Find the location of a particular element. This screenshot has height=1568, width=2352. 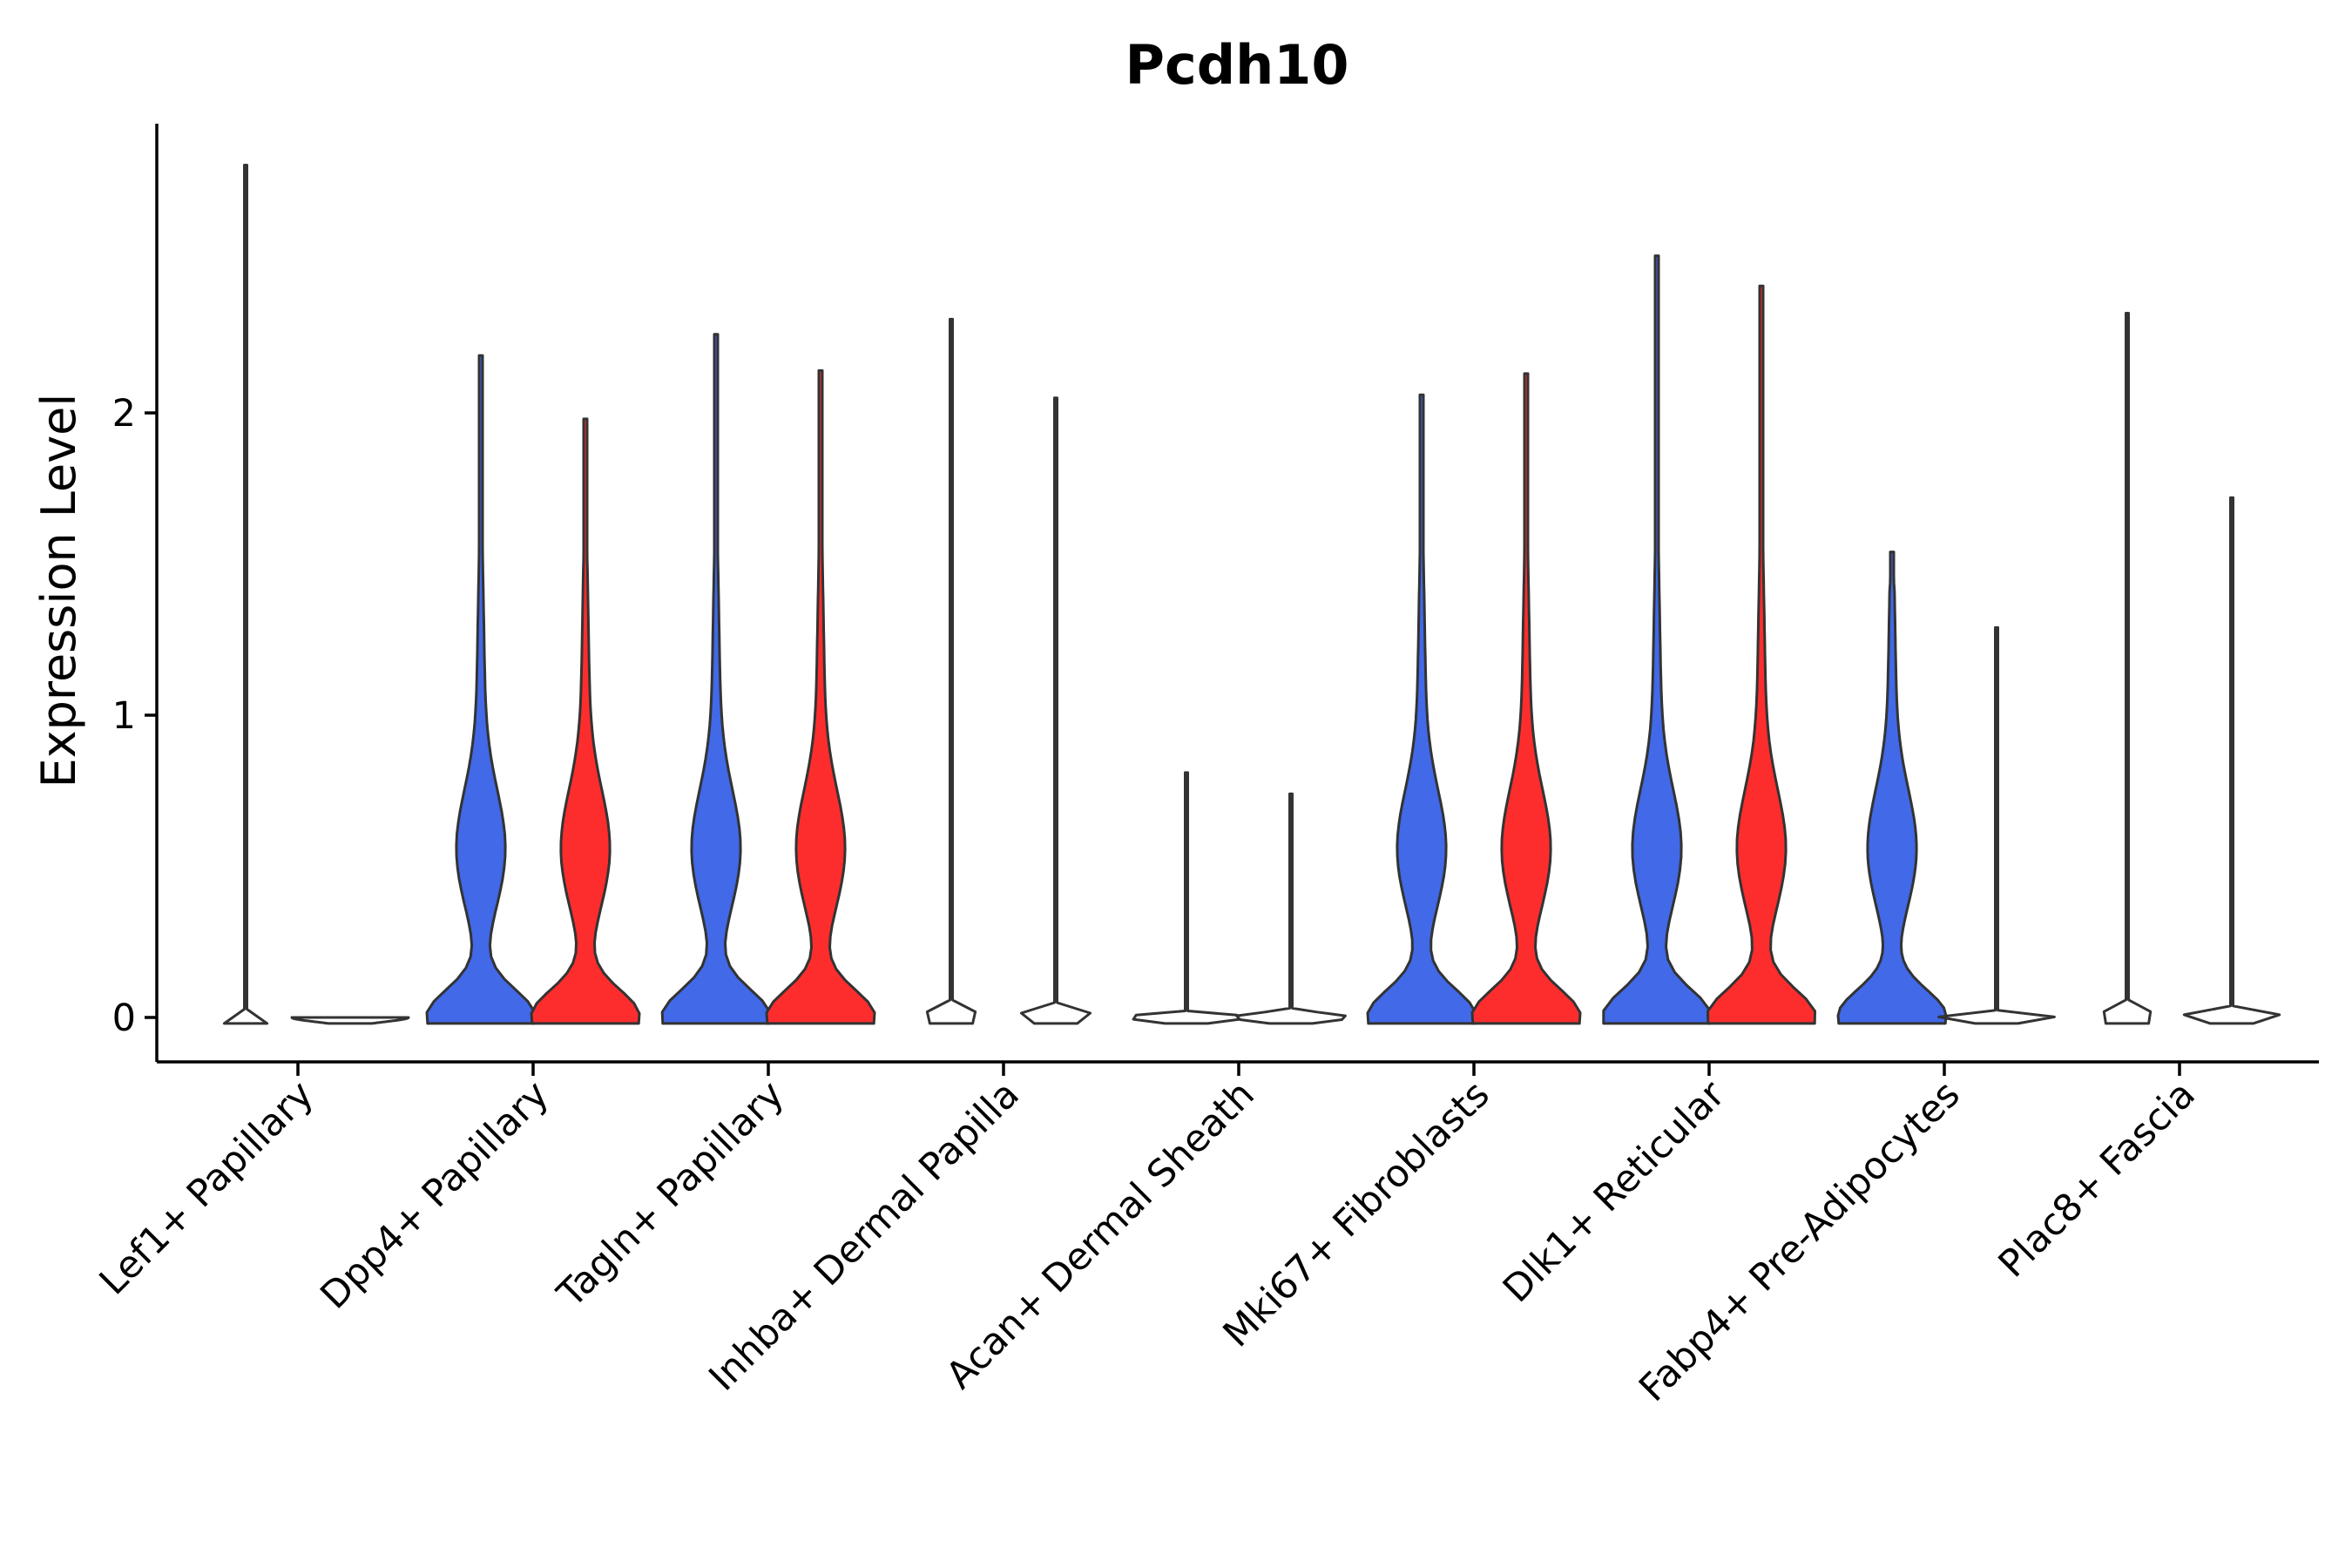

x-tick-label-2: Tagln+ Papillary is located at coordinates (671, 1194).